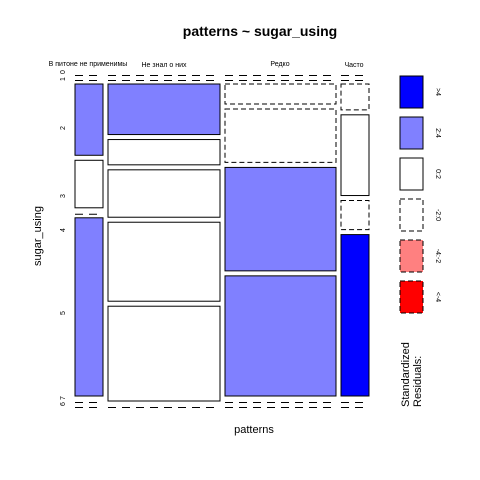 This screenshot has width=480, height=480. Describe the element at coordinates (63, 72) in the screenshot. I see `row-label-1: 0` at that location.